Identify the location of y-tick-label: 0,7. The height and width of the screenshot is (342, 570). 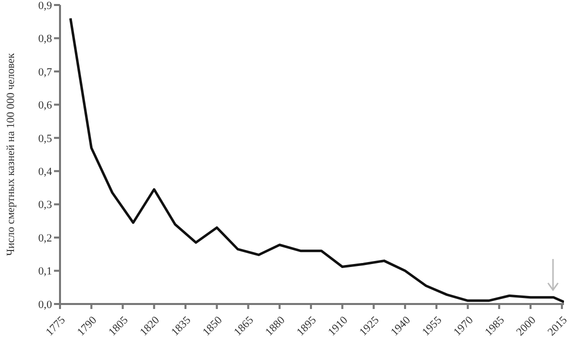
(45, 72).